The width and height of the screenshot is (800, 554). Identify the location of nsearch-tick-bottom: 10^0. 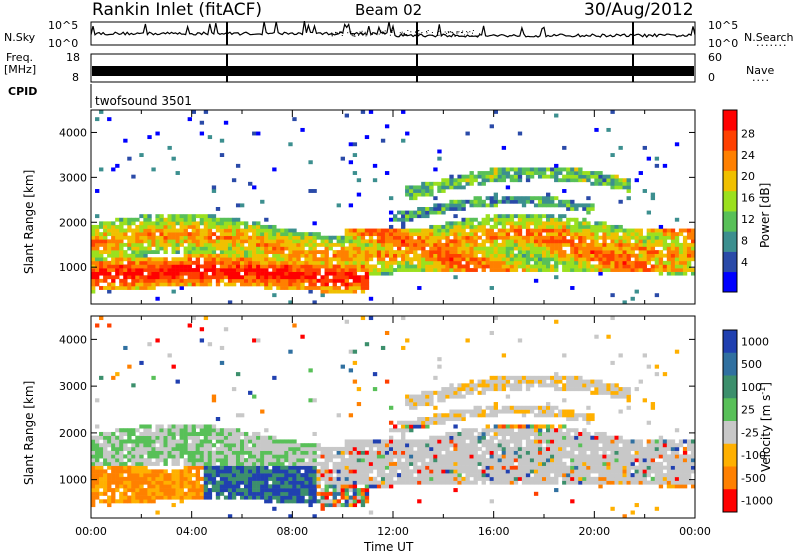
(723, 43).